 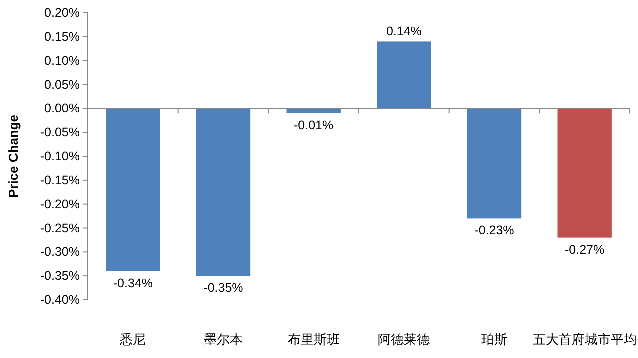 I want to click on x-tick-label: 阿德莱德, so click(x=404, y=339).